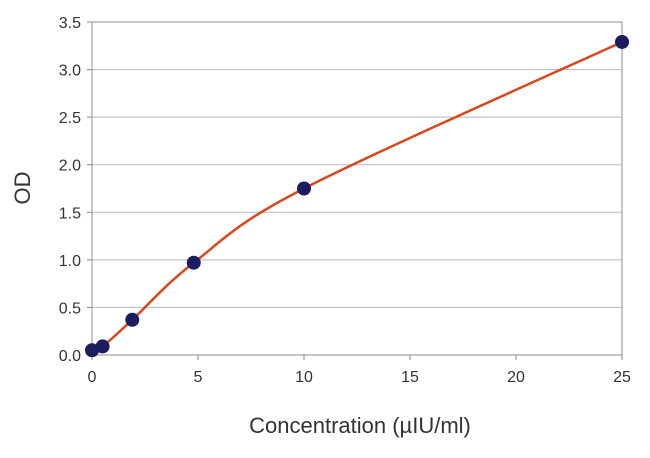 This screenshot has height=458, width=650. I want to click on y-tick-label: 2.0, so click(70, 166).